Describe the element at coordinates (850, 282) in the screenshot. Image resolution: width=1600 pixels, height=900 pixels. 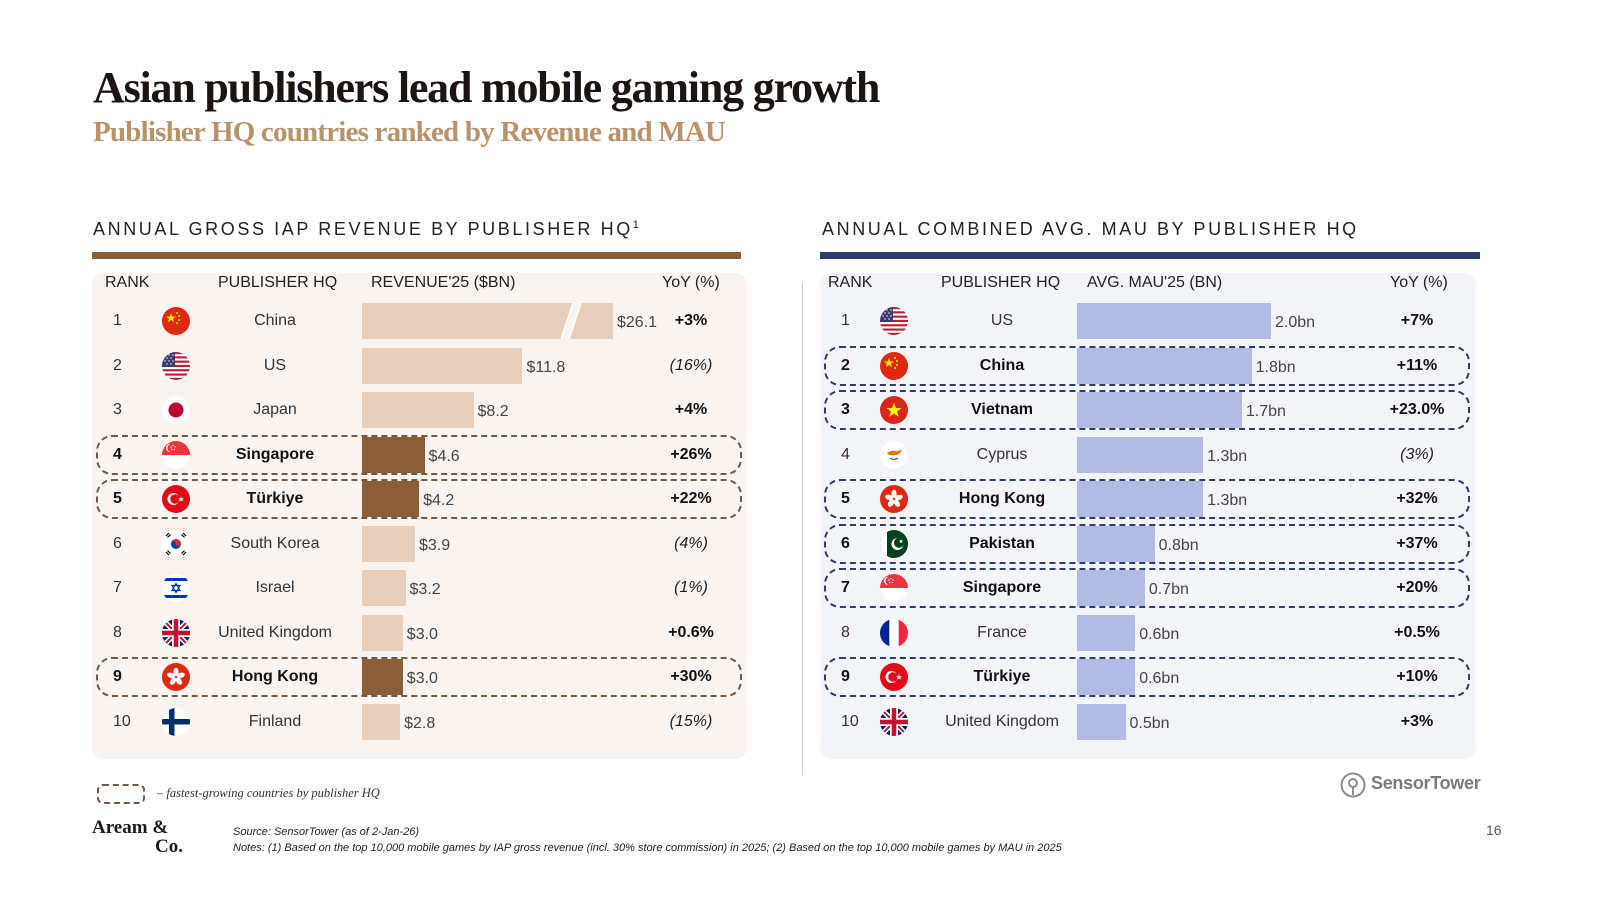
I see `mau-header-rank: RANK` at that location.